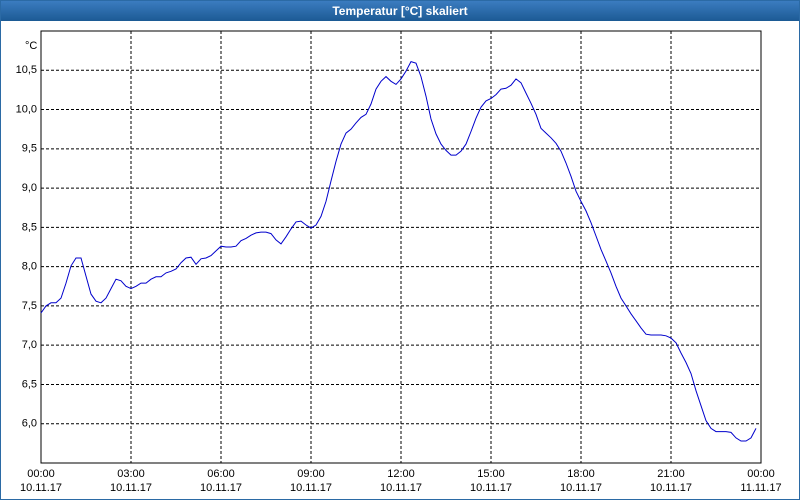  What do you see at coordinates (26, 70) in the screenshot?
I see `y-tick-label: 10,5` at bounding box center [26, 70].